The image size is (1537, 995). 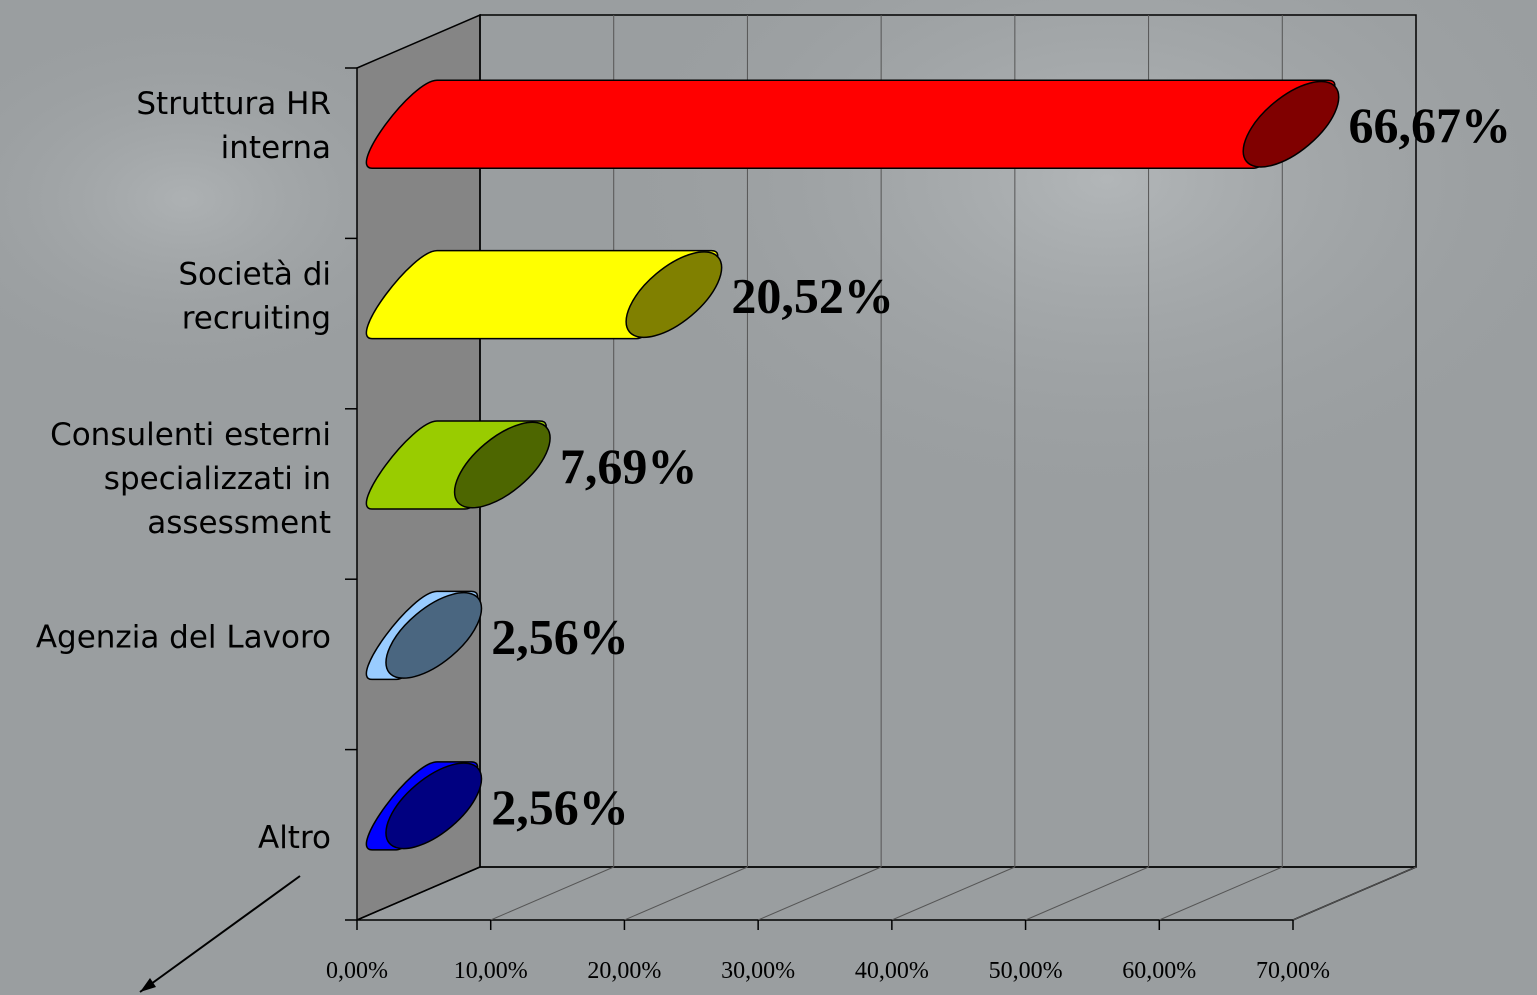 I want to click on x-tick-label: 70,00%, so click(x=1293, y=971).